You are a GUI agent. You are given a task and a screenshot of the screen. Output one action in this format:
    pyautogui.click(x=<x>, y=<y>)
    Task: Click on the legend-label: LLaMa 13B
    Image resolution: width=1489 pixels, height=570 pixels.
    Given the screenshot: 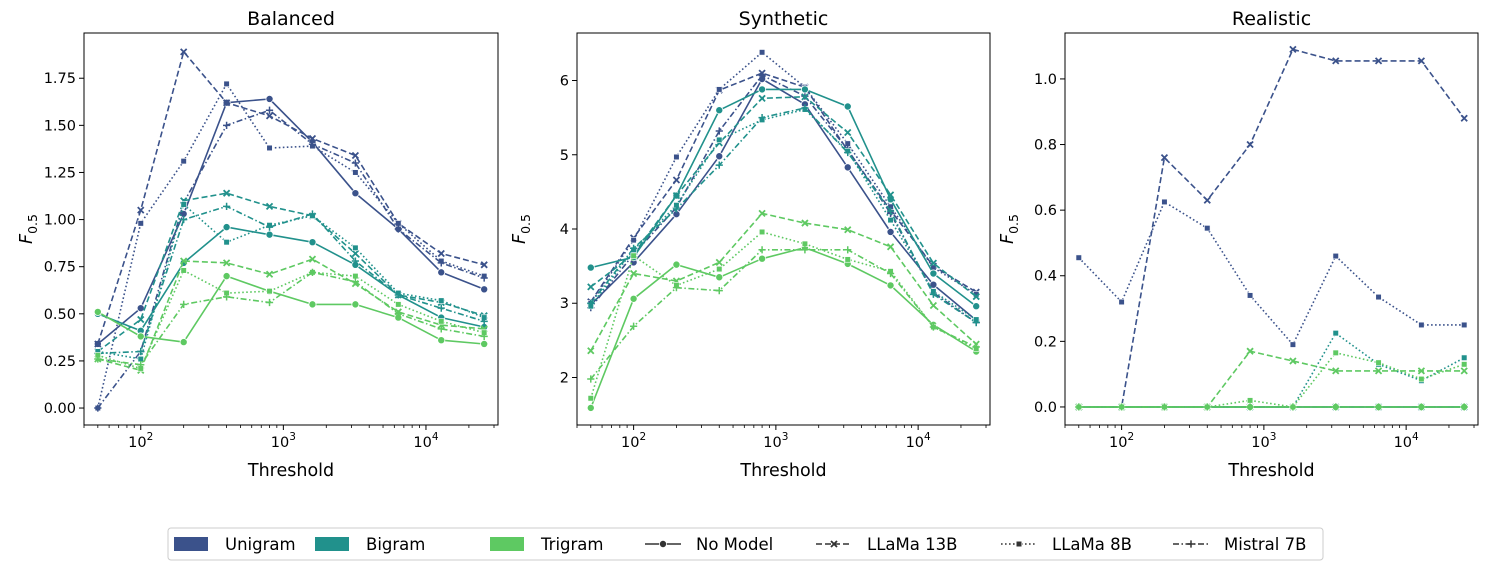 What is the action you would take?
    pyautogui.click(x=912, y=544)
    